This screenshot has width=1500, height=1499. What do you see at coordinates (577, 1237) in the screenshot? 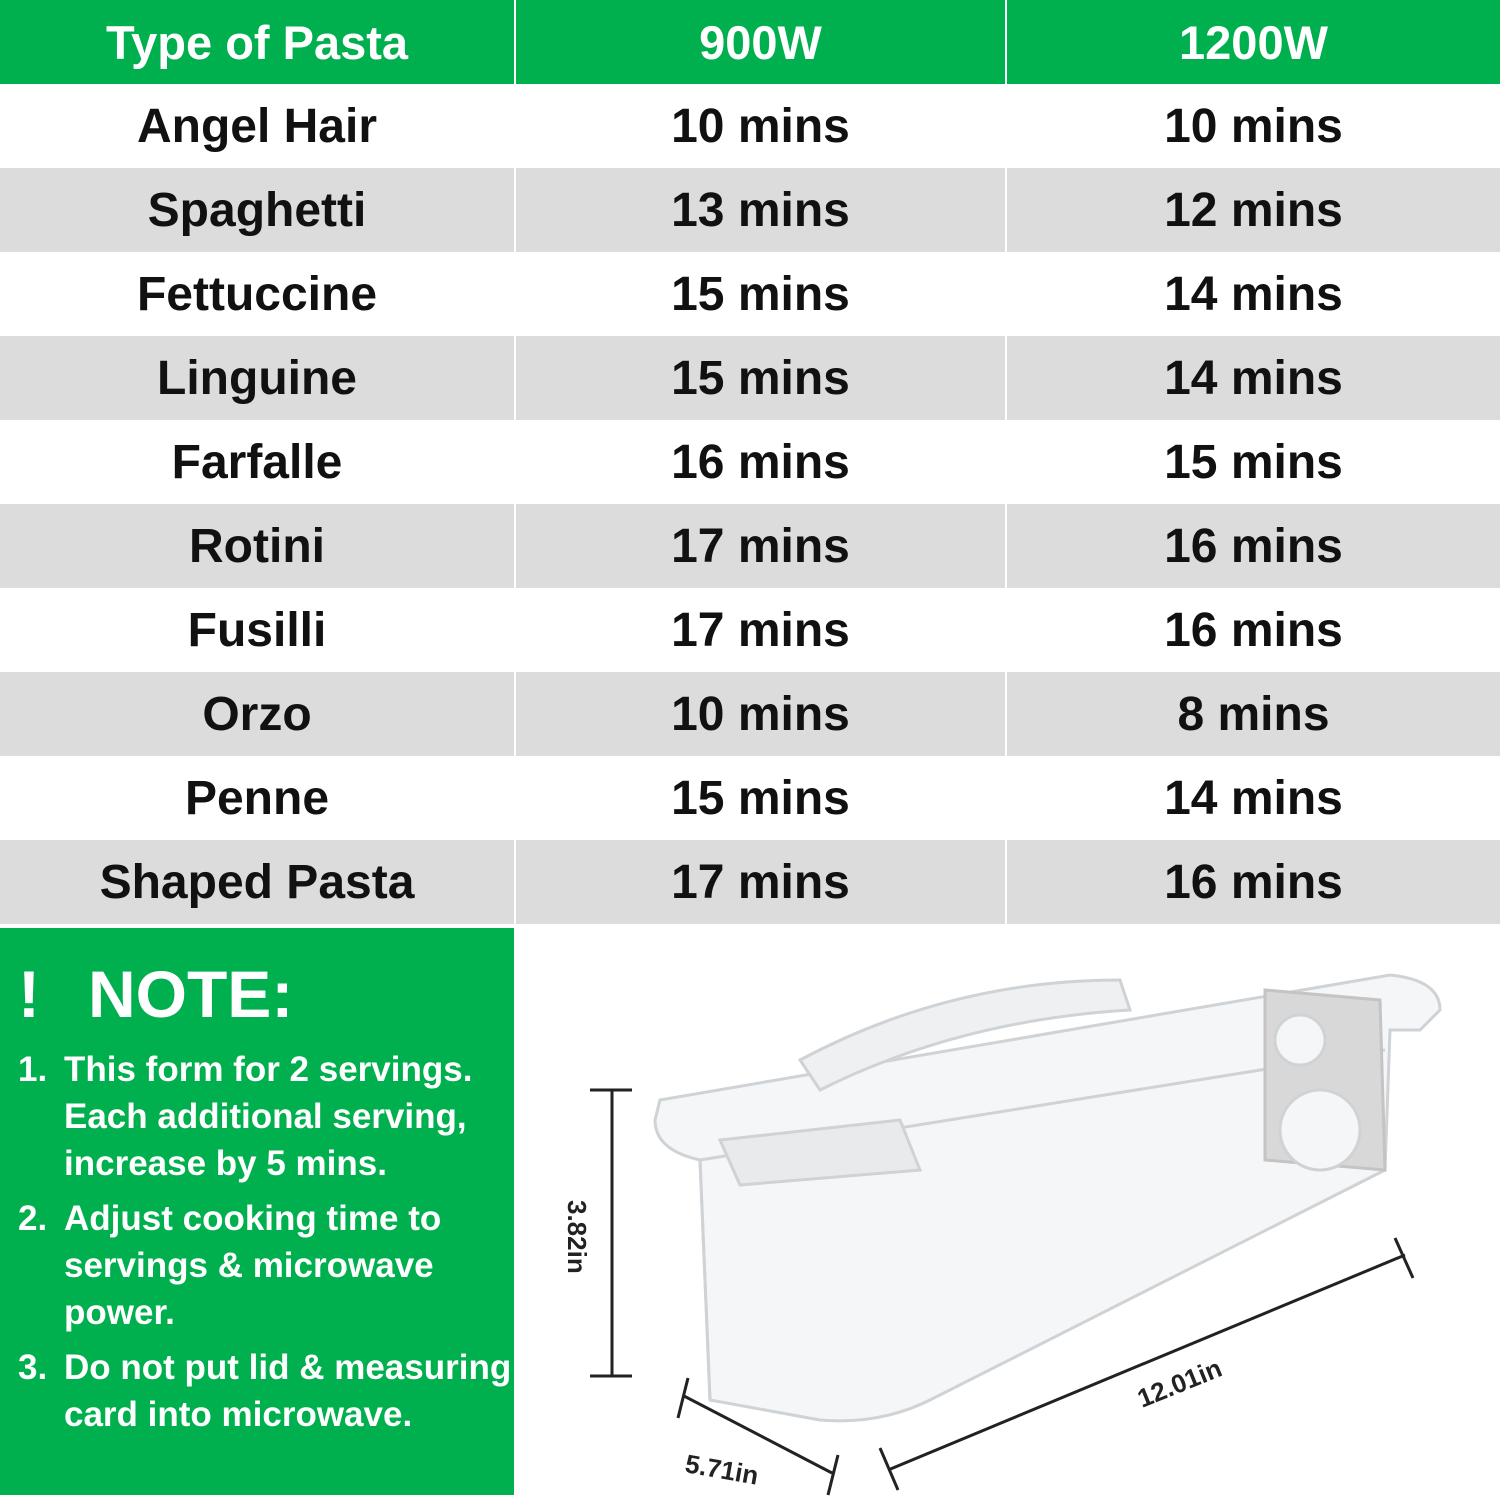
I see `height-label: 3.82in` at bounding box center [577, 1237].